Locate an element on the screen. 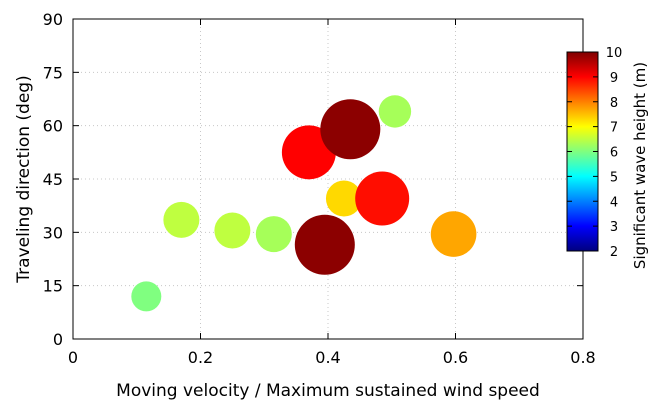 Image resolution: width=654 pixels, height=403 pixels. y-tick-label: 45 is located at coordinates (53, 179).